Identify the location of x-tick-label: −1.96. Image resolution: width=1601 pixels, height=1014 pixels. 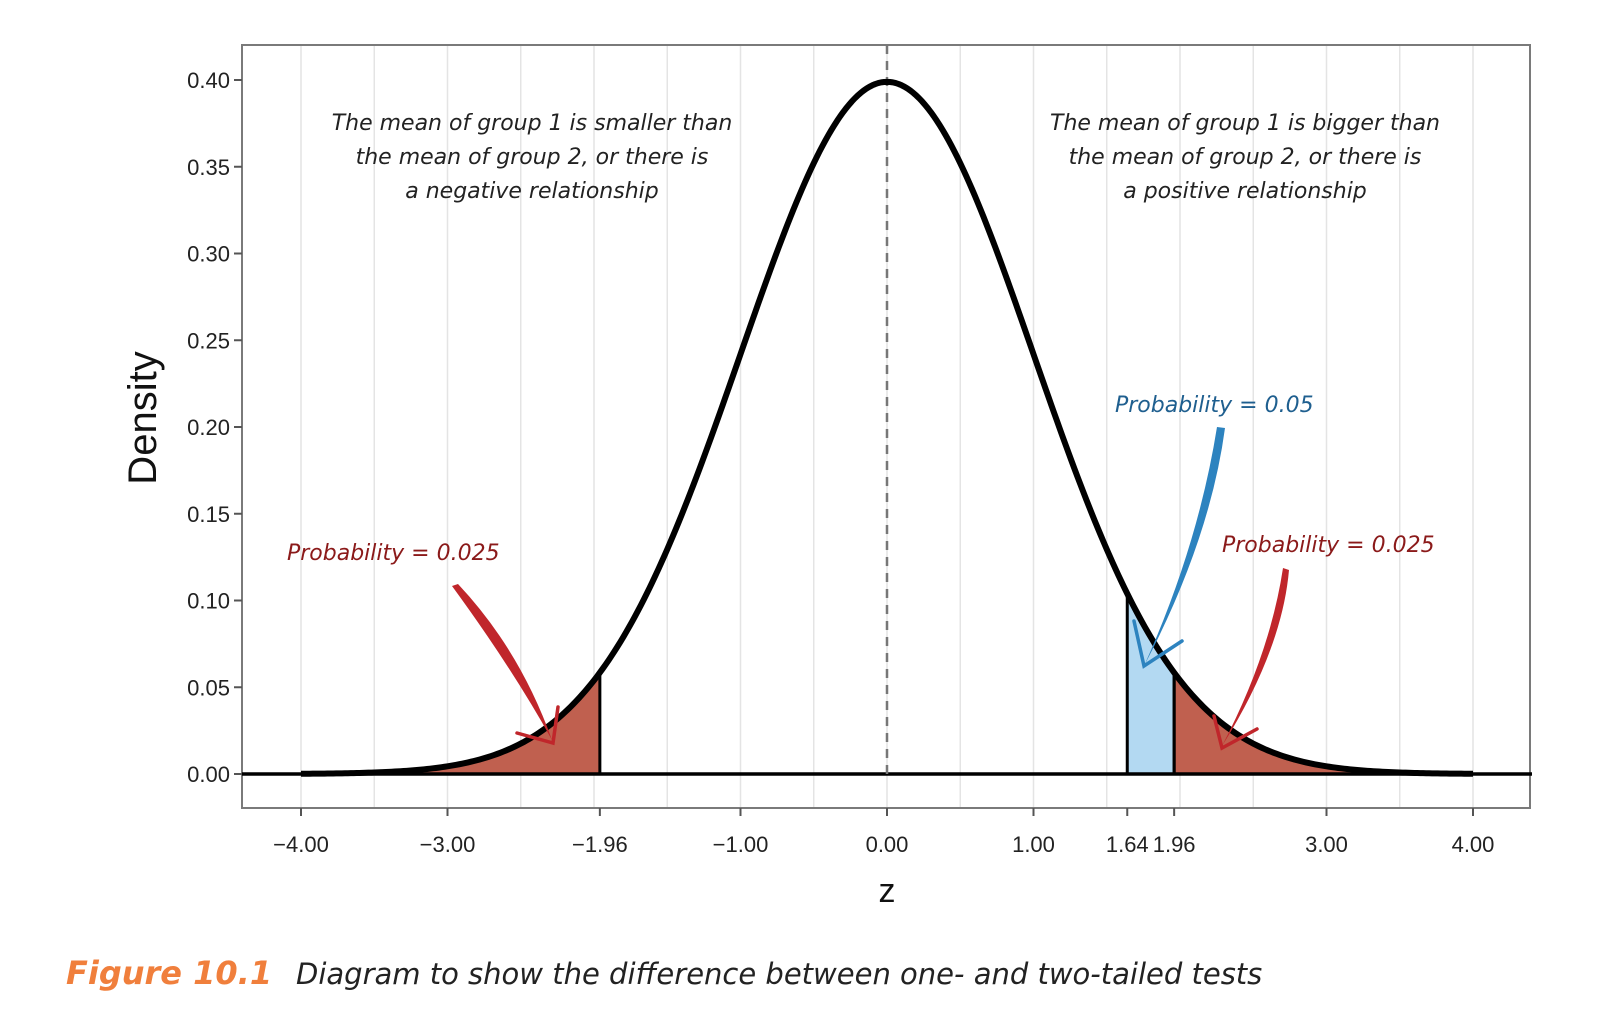
(600, 844).